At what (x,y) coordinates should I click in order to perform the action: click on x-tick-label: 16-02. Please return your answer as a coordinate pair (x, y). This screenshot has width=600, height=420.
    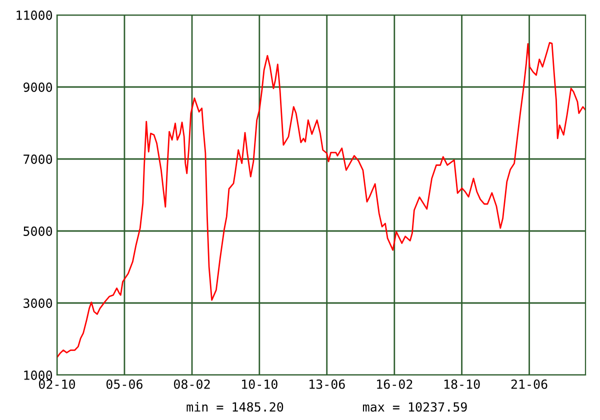
    Looking at the image, I should click on (394, 384).